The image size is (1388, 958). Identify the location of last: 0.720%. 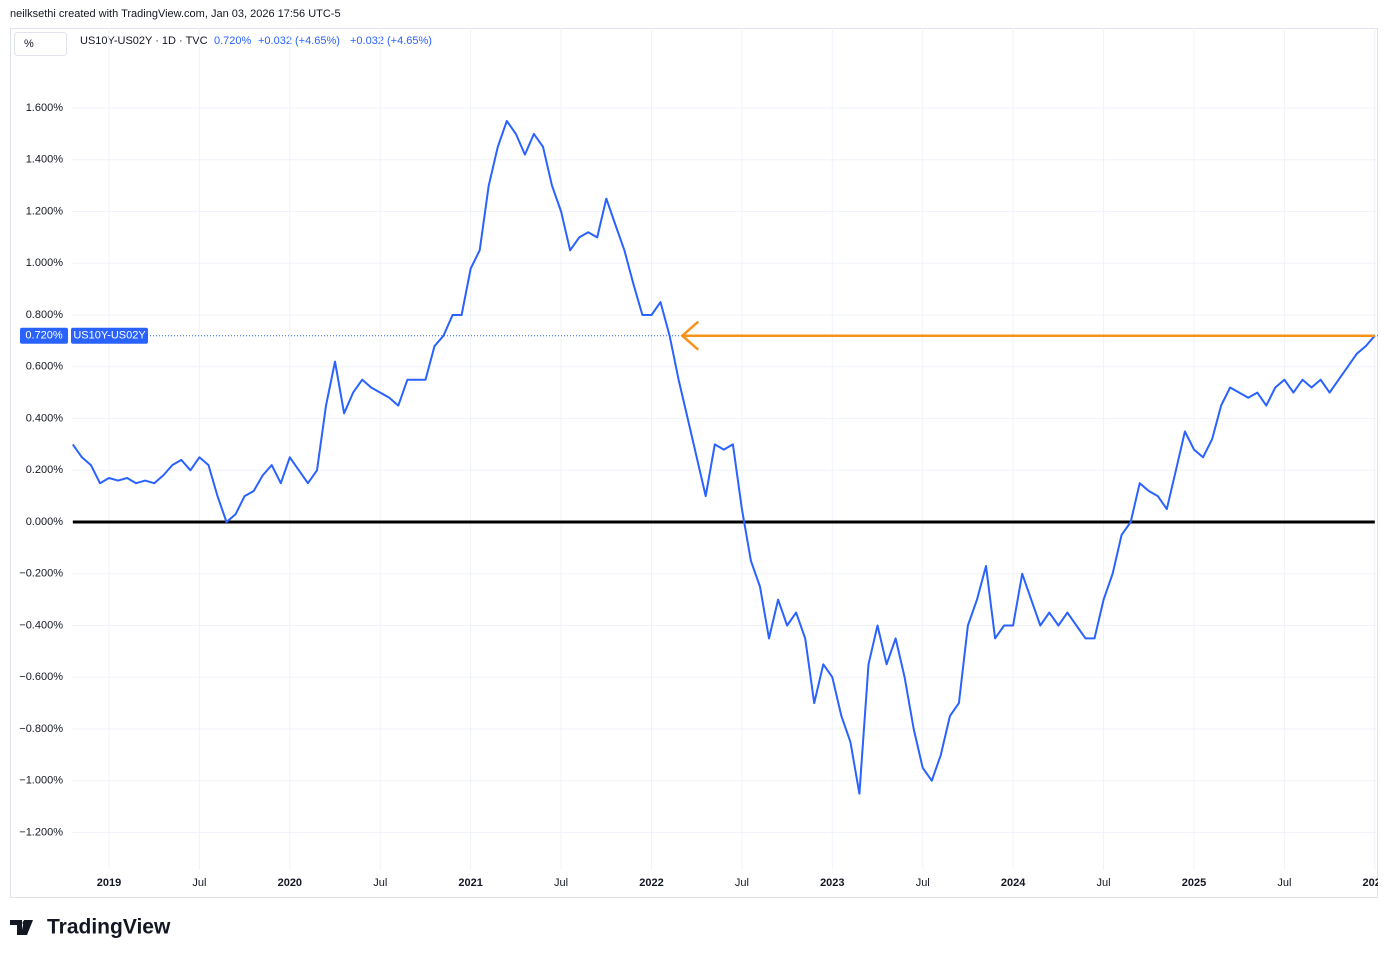
(233, 41).